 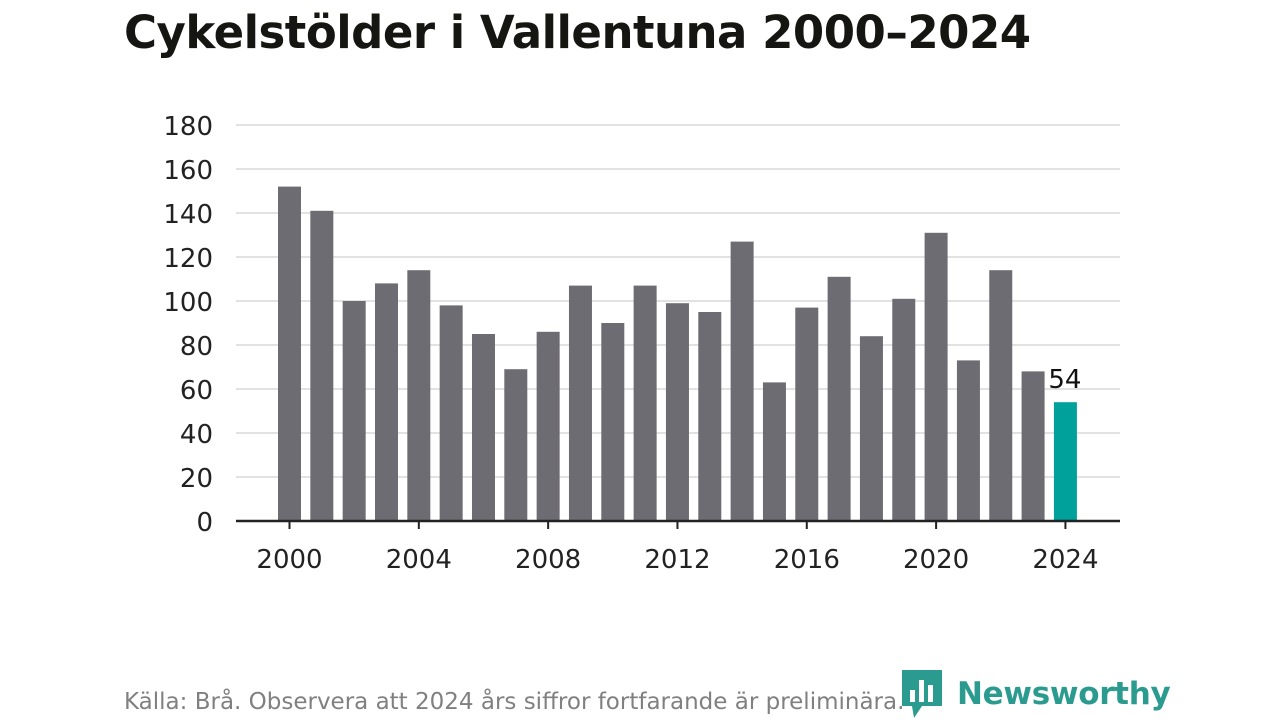 I want to click on x-tick-label: 2024, so click(x=1065, y=560).